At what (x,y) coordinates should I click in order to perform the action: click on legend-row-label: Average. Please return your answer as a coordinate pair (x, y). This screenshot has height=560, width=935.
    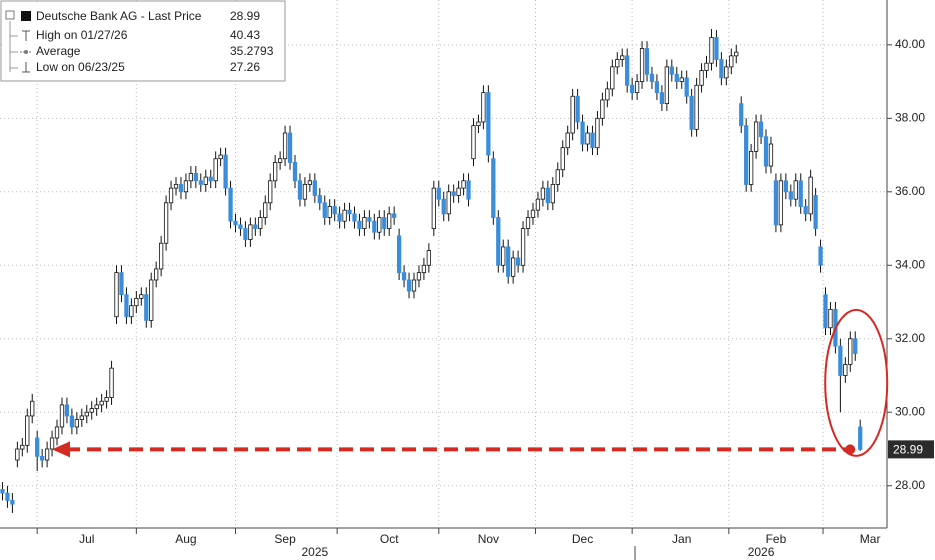
    Looking at the image, I should click on (58, 51).